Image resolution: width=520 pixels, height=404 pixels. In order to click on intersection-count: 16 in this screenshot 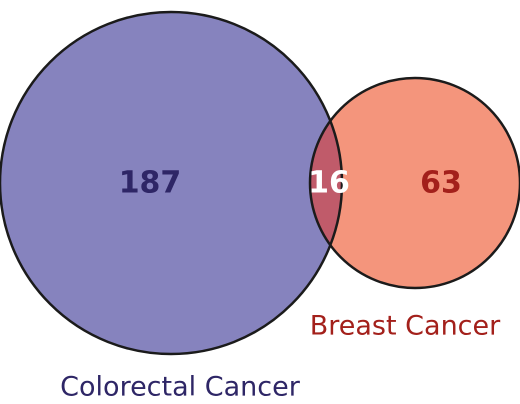, I will do `click(329, 183)`.